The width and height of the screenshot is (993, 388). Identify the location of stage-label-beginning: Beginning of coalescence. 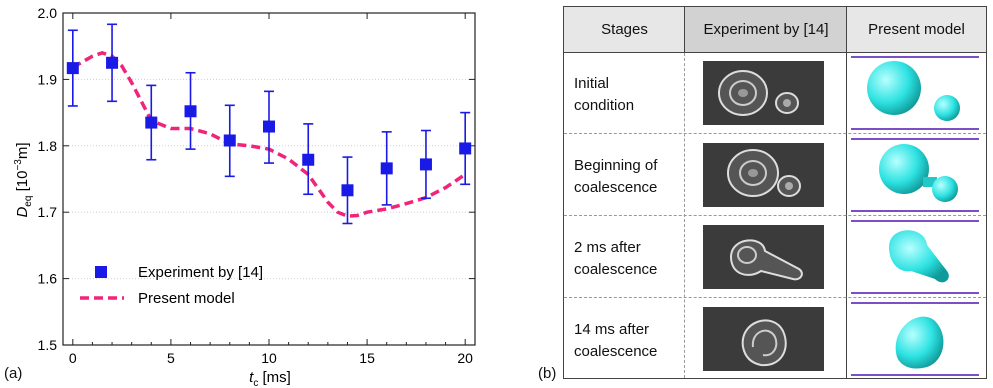
(616, 176).